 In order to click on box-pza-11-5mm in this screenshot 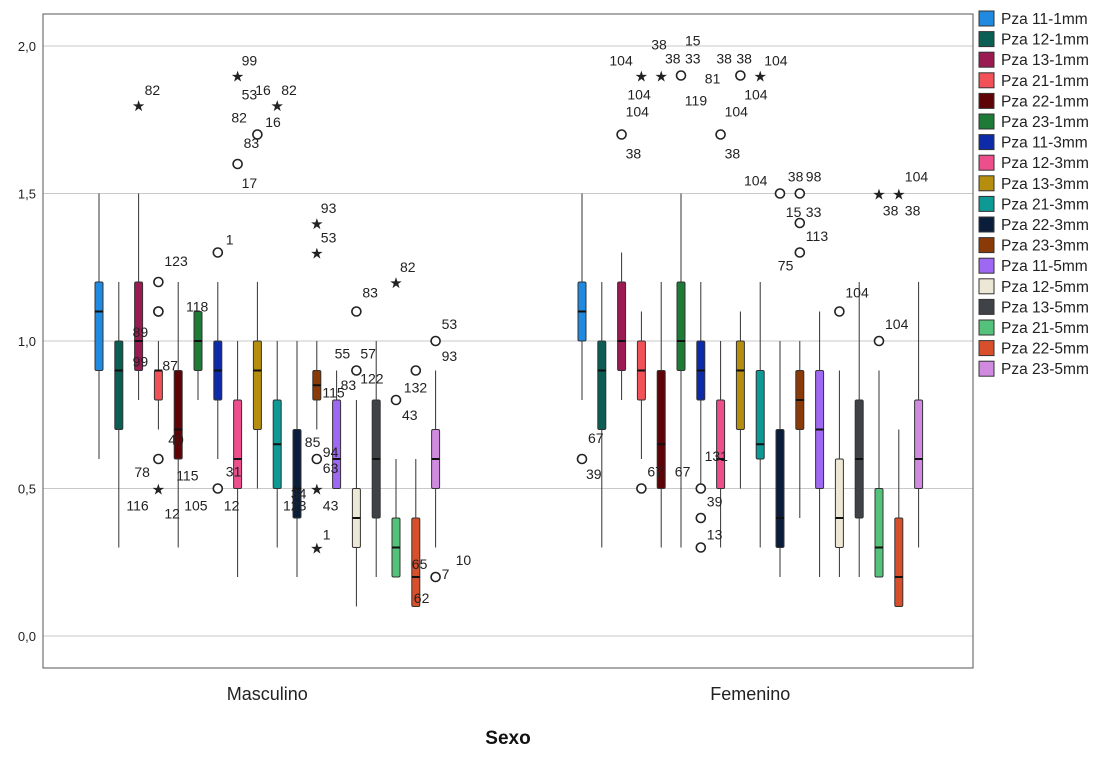, I will do `click(820, 444)`.